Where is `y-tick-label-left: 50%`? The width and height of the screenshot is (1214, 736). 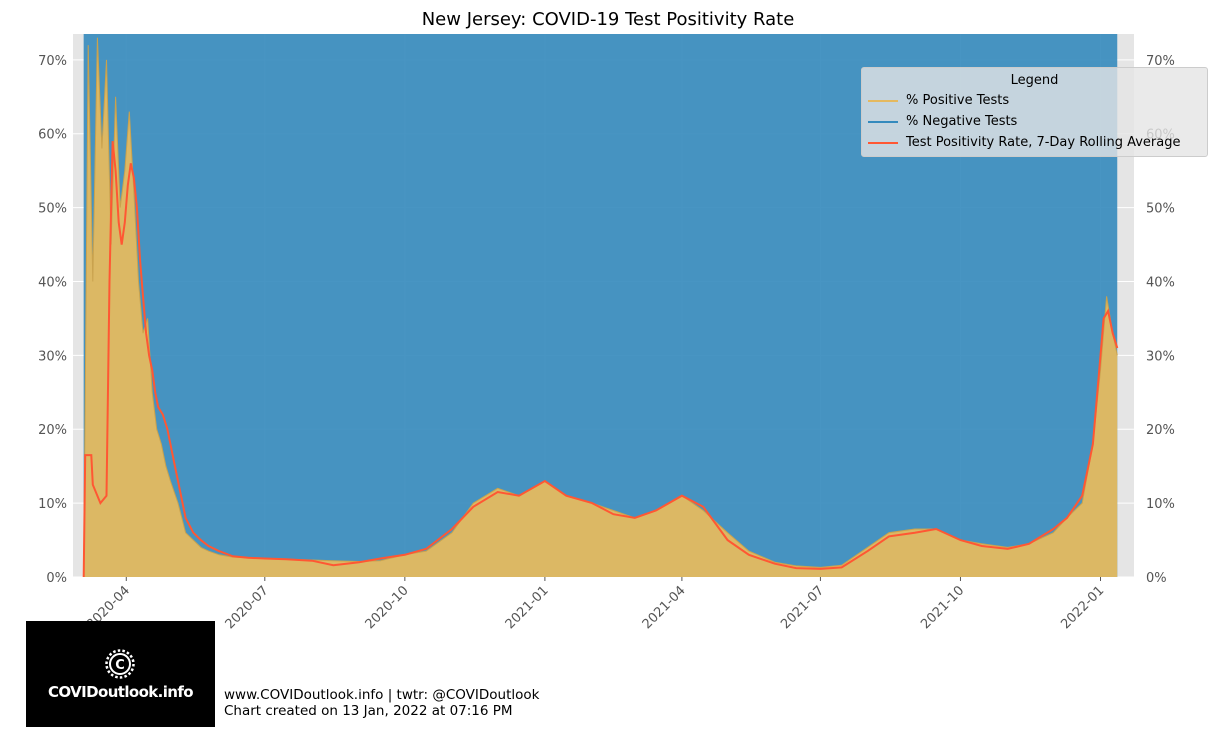
y-tick-label-left: 50% is located at coordinates (52, 209).